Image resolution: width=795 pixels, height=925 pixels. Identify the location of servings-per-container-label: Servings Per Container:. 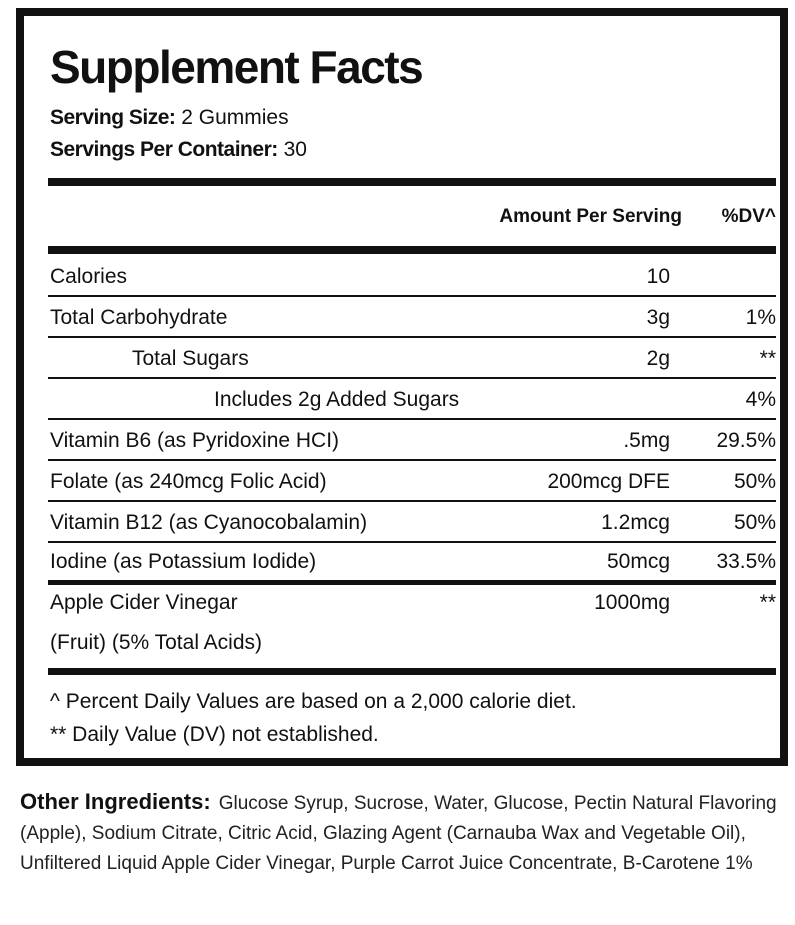
(164, 149).